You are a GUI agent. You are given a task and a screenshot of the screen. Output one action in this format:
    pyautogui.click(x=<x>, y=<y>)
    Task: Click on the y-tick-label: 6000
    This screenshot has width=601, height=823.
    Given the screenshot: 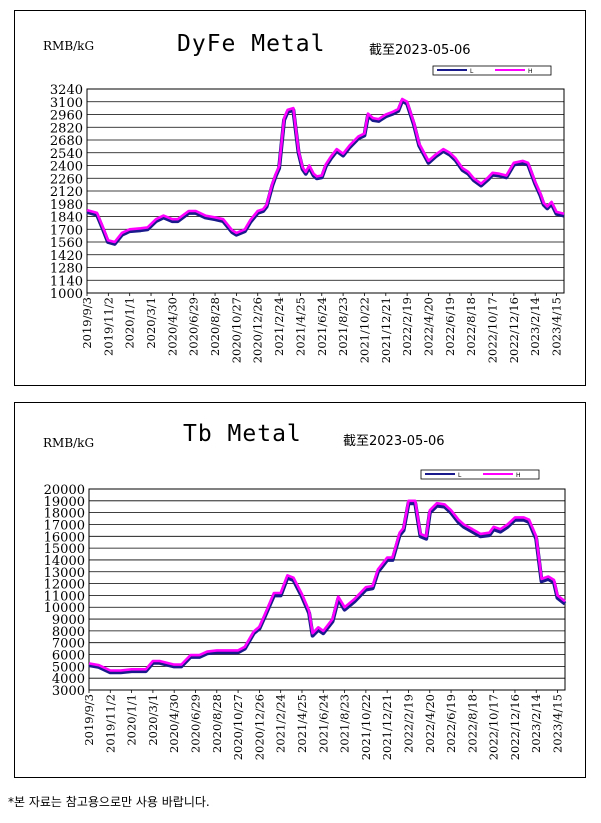 What is the action you would take?
    pyautogui.click(x=68, y=656)
    